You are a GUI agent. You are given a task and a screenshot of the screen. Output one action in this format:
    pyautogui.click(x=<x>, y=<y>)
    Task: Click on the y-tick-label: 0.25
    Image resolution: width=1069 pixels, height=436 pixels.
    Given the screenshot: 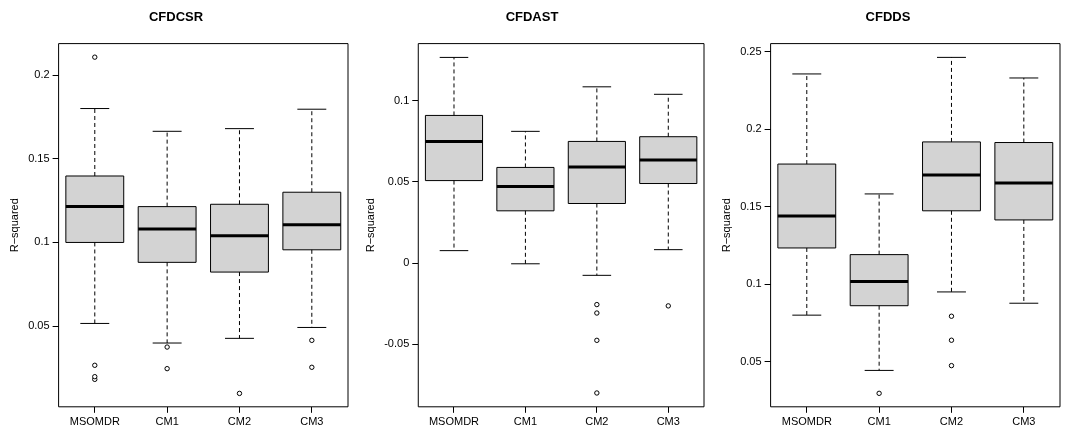 What is the action you would take?
    pyautogui.click(x=751, y=50)
    